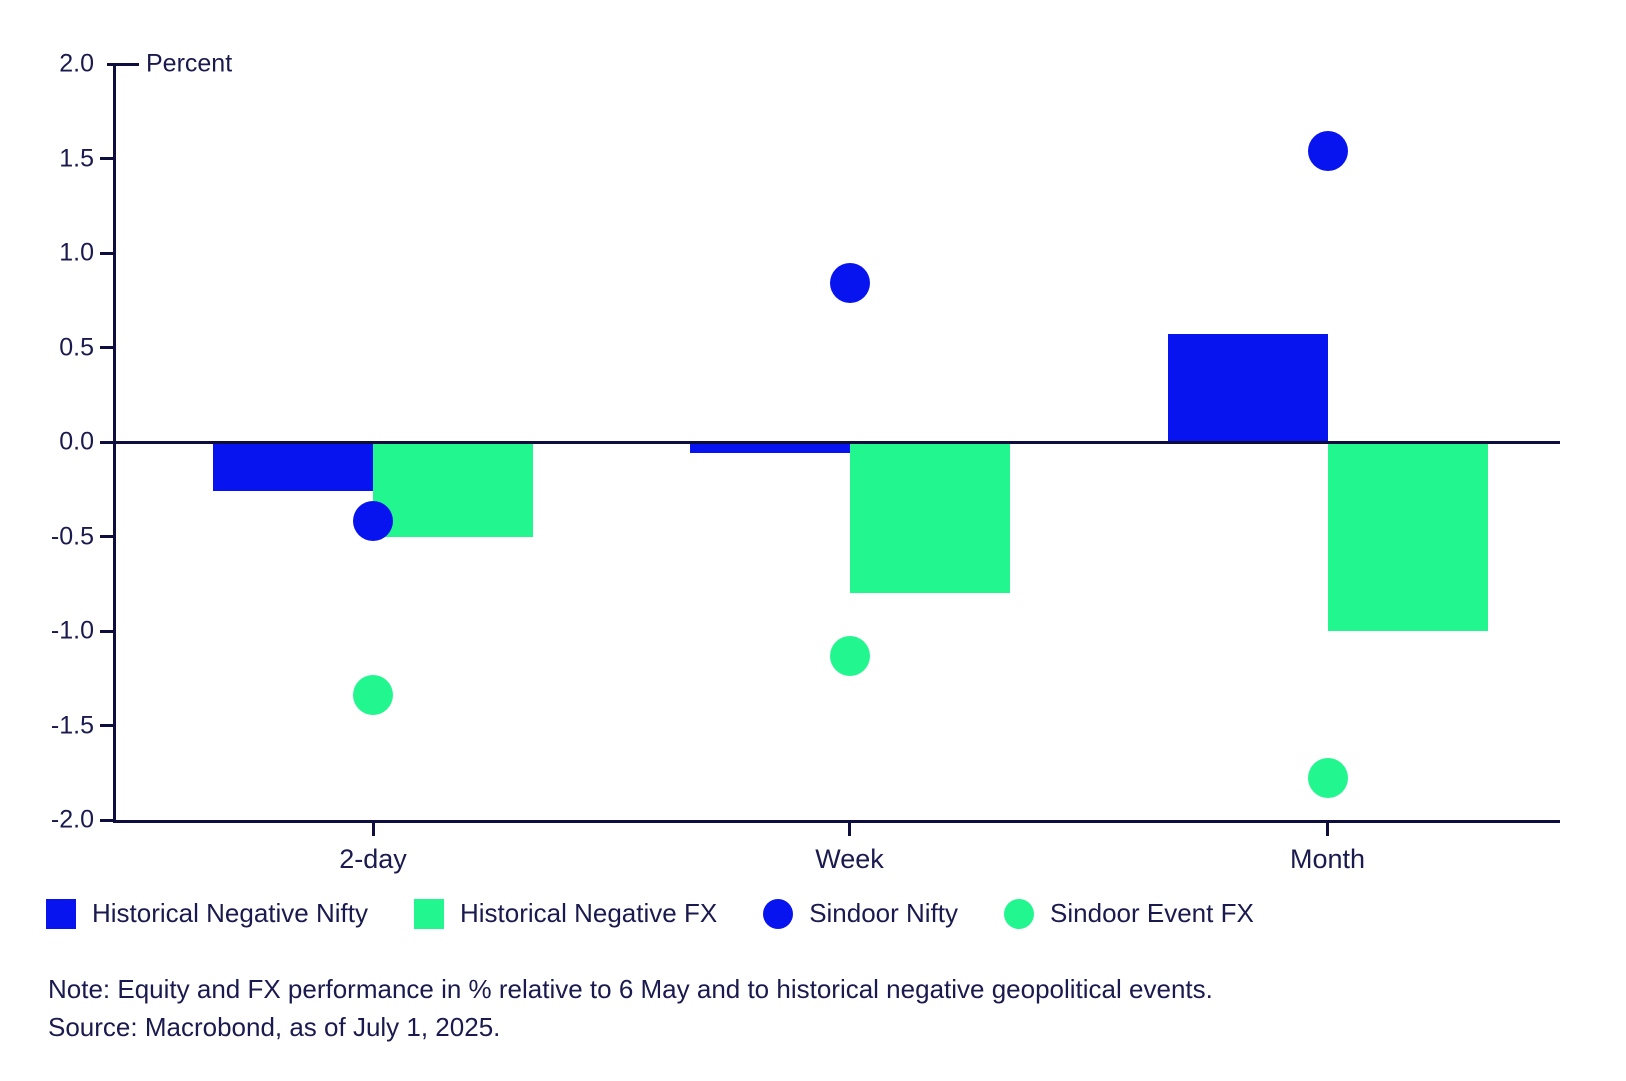  What do you see at coordinates (1152, 913) in the screenshot?
I see `legend-label: Sindoor Event FX` at bounding box center [1152, 913].